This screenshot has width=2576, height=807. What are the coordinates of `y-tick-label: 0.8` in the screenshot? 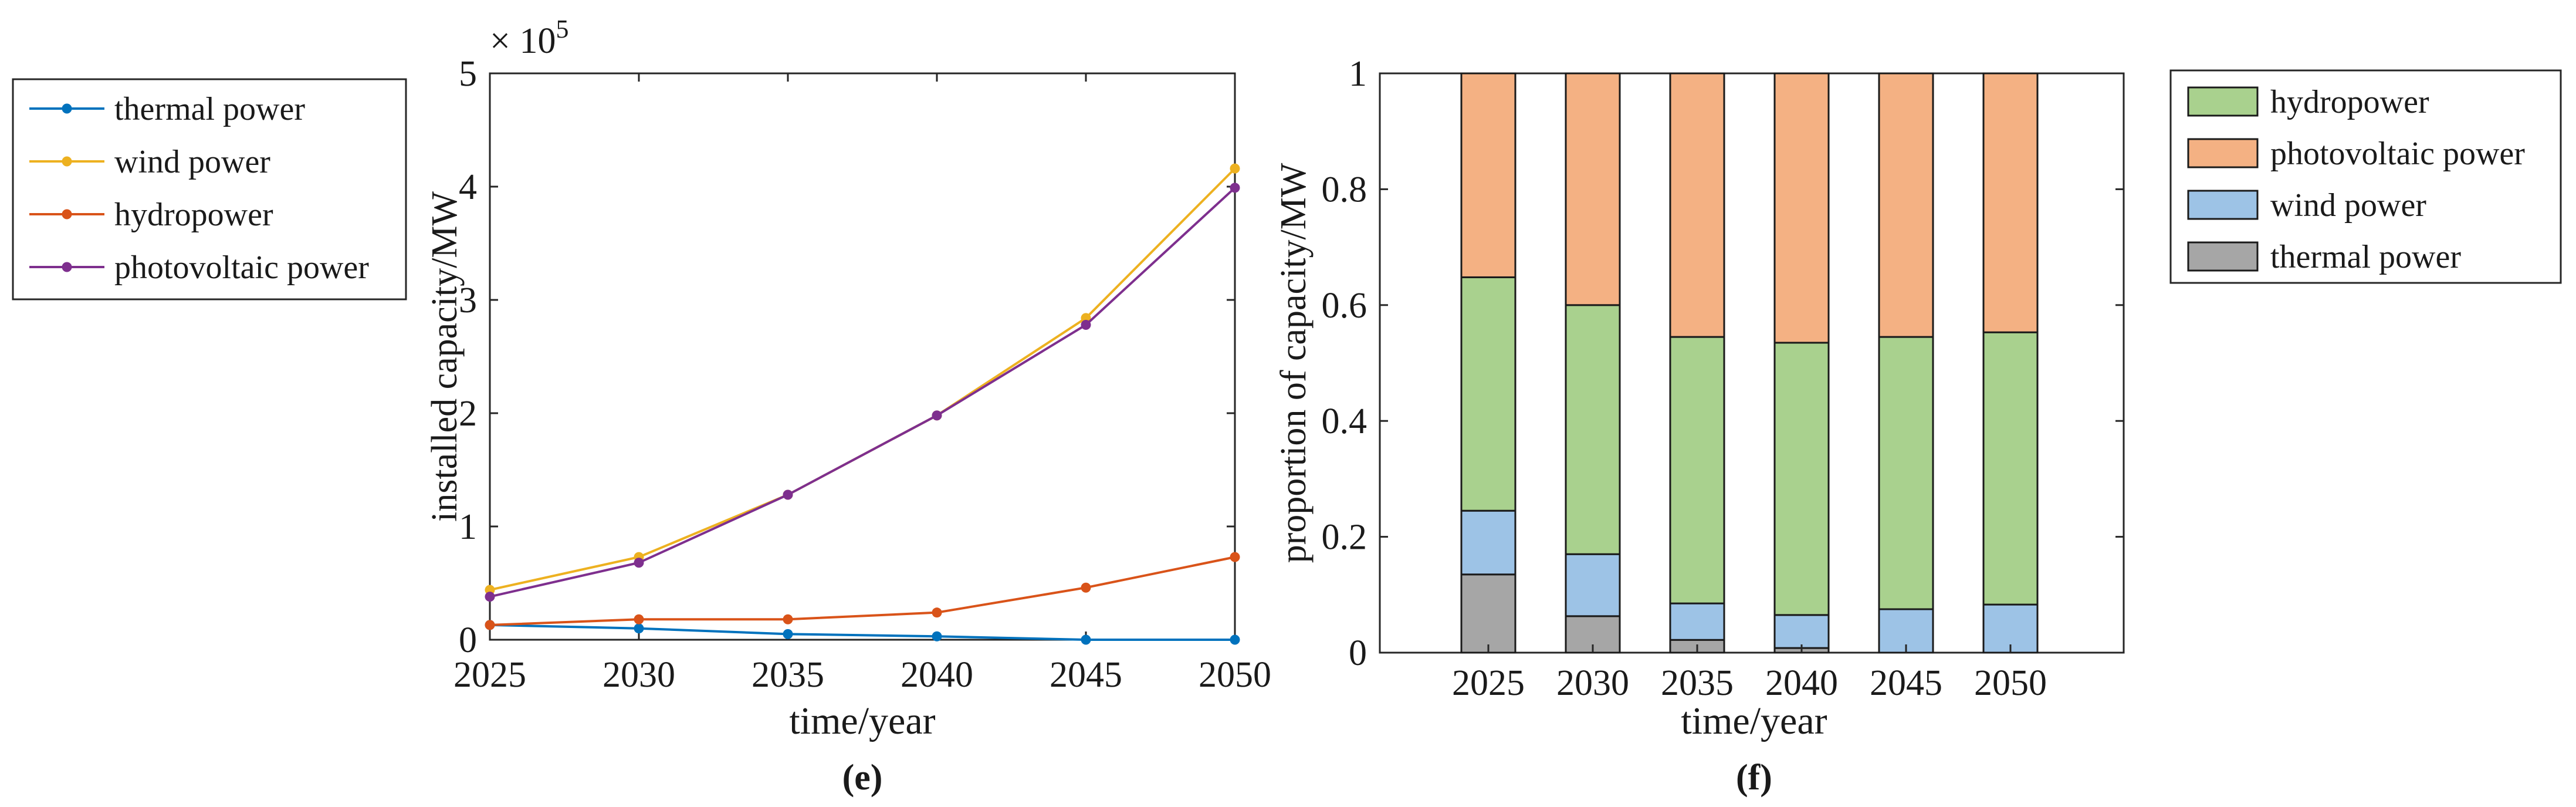 It's located at (1344, 190).